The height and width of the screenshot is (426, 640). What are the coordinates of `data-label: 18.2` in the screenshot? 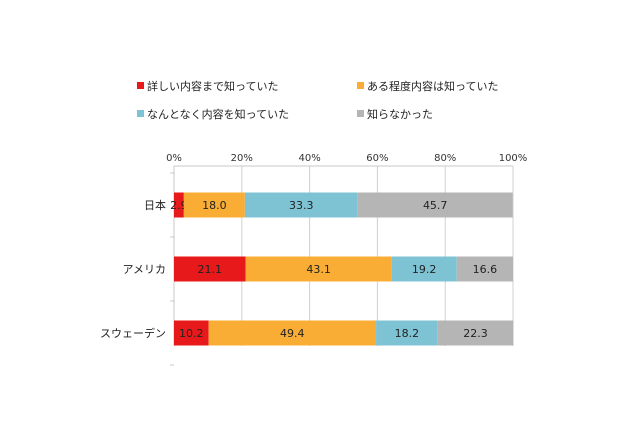 It's located at (407, 333).